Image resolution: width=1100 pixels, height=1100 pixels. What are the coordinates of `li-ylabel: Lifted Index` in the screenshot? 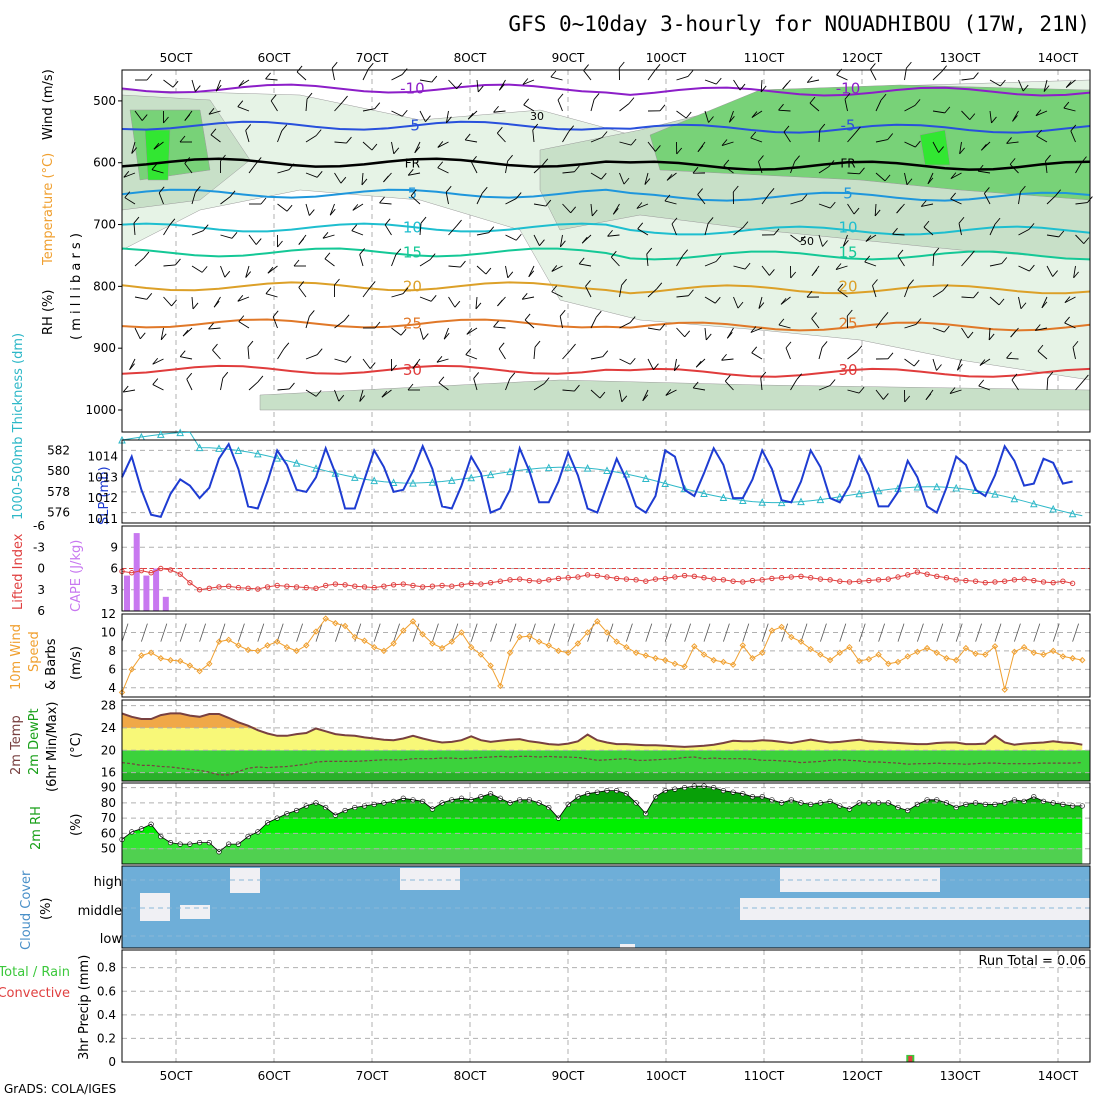 It's located at (18, 571).